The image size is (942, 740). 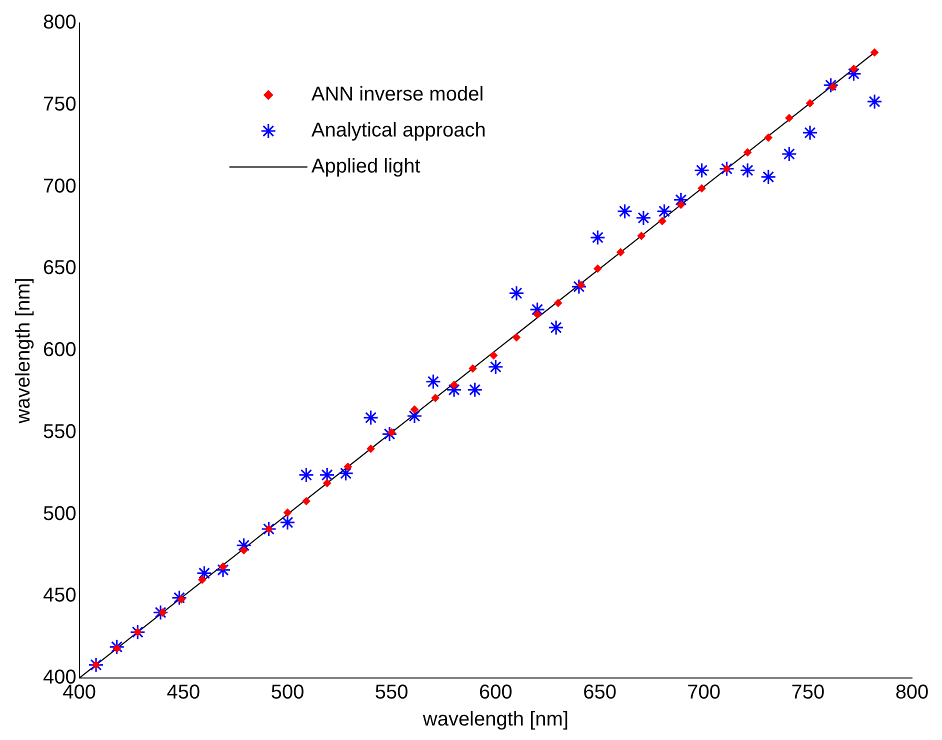 I want to click on legend-label: ANN inverse model, so click(x=397, y=95).